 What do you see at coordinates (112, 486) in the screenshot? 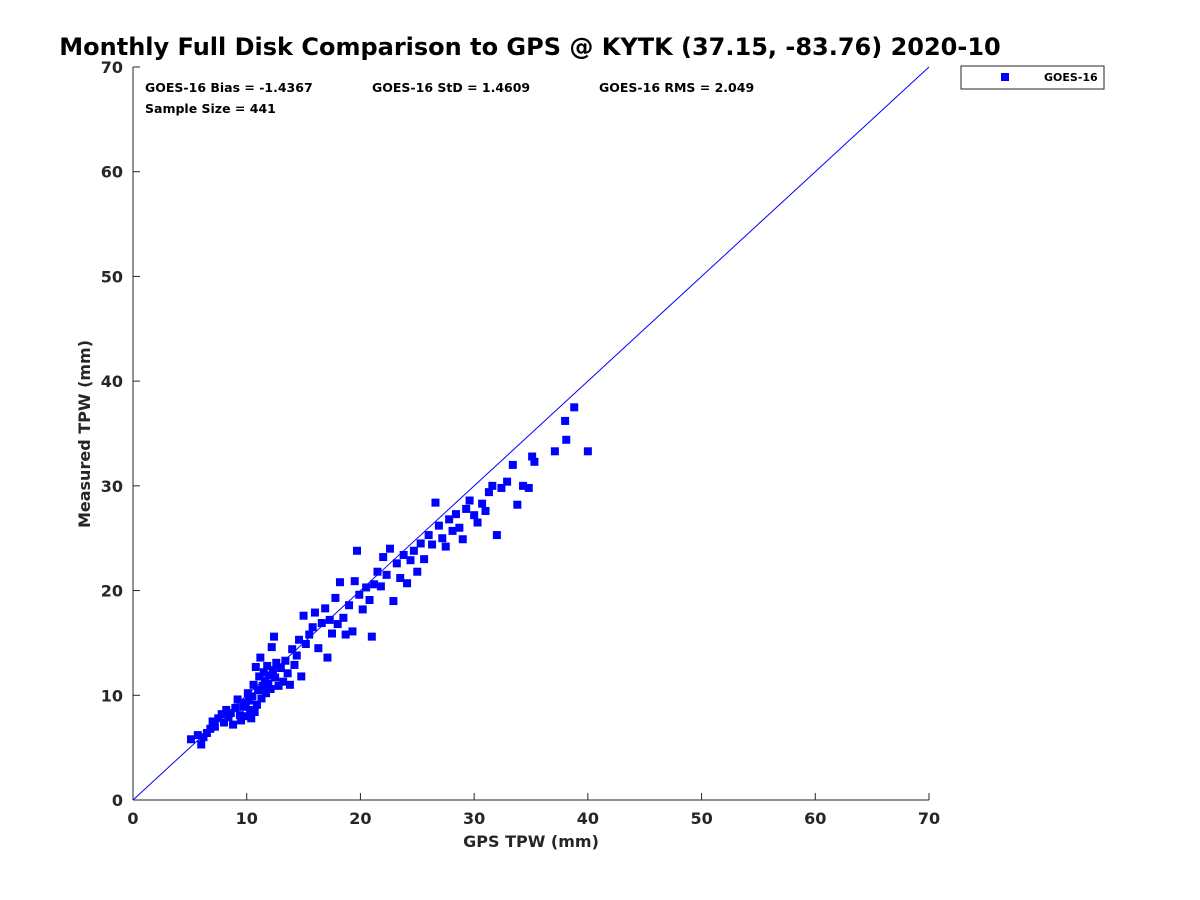
I see `y-tick-label: 30` at bounding box center [112, 486].